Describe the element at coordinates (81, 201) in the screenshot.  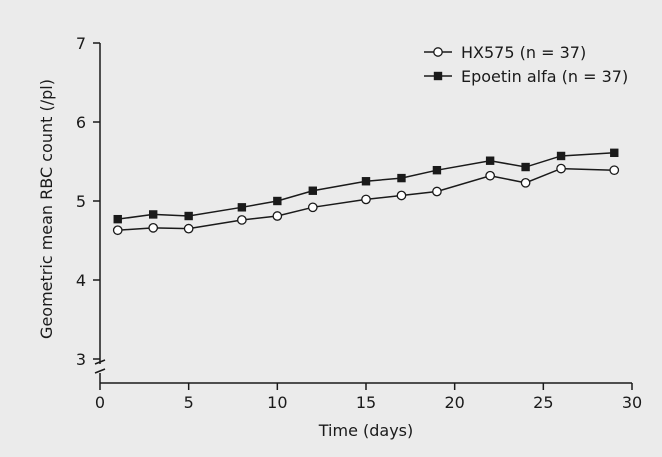
I see `y-tick-label: 5` at that location.